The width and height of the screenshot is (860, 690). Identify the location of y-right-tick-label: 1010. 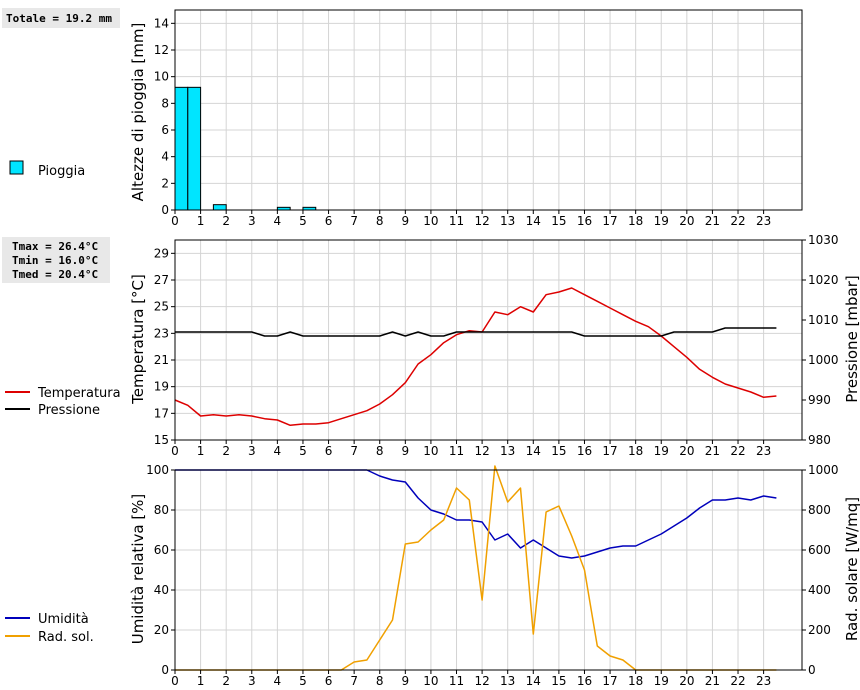
(823, 320).